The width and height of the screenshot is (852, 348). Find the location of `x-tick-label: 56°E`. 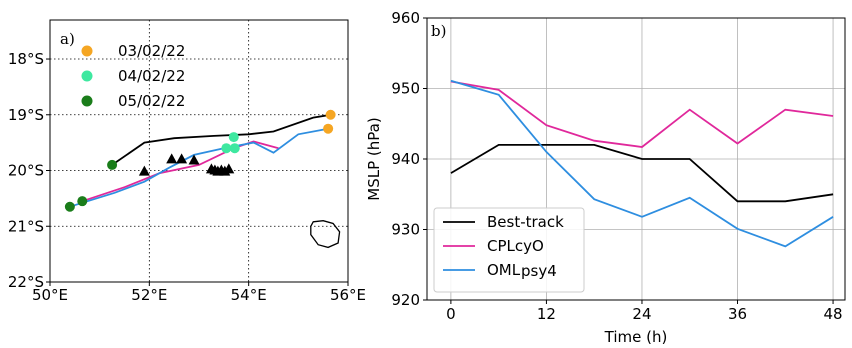

x-tick-label: 56°E is located at coordinates (348, 295).